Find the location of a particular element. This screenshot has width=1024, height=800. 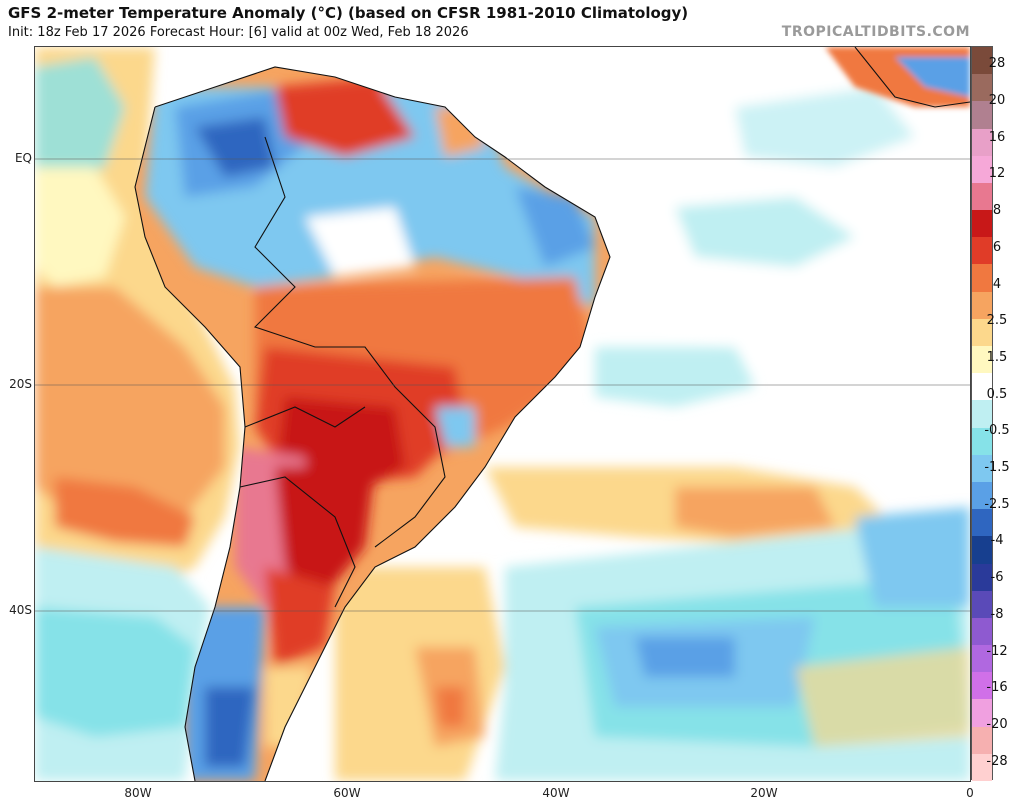

lon-label-40w: 40W is located at coordinates (556, 793).